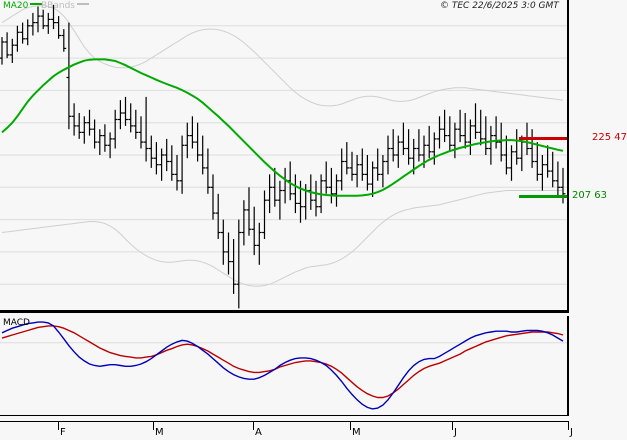 The height and width of the screenshot is (440, 627). Describe the element at coordinates (543, 196) in the screenshot. I see `ma-value-marker-line` at that location.